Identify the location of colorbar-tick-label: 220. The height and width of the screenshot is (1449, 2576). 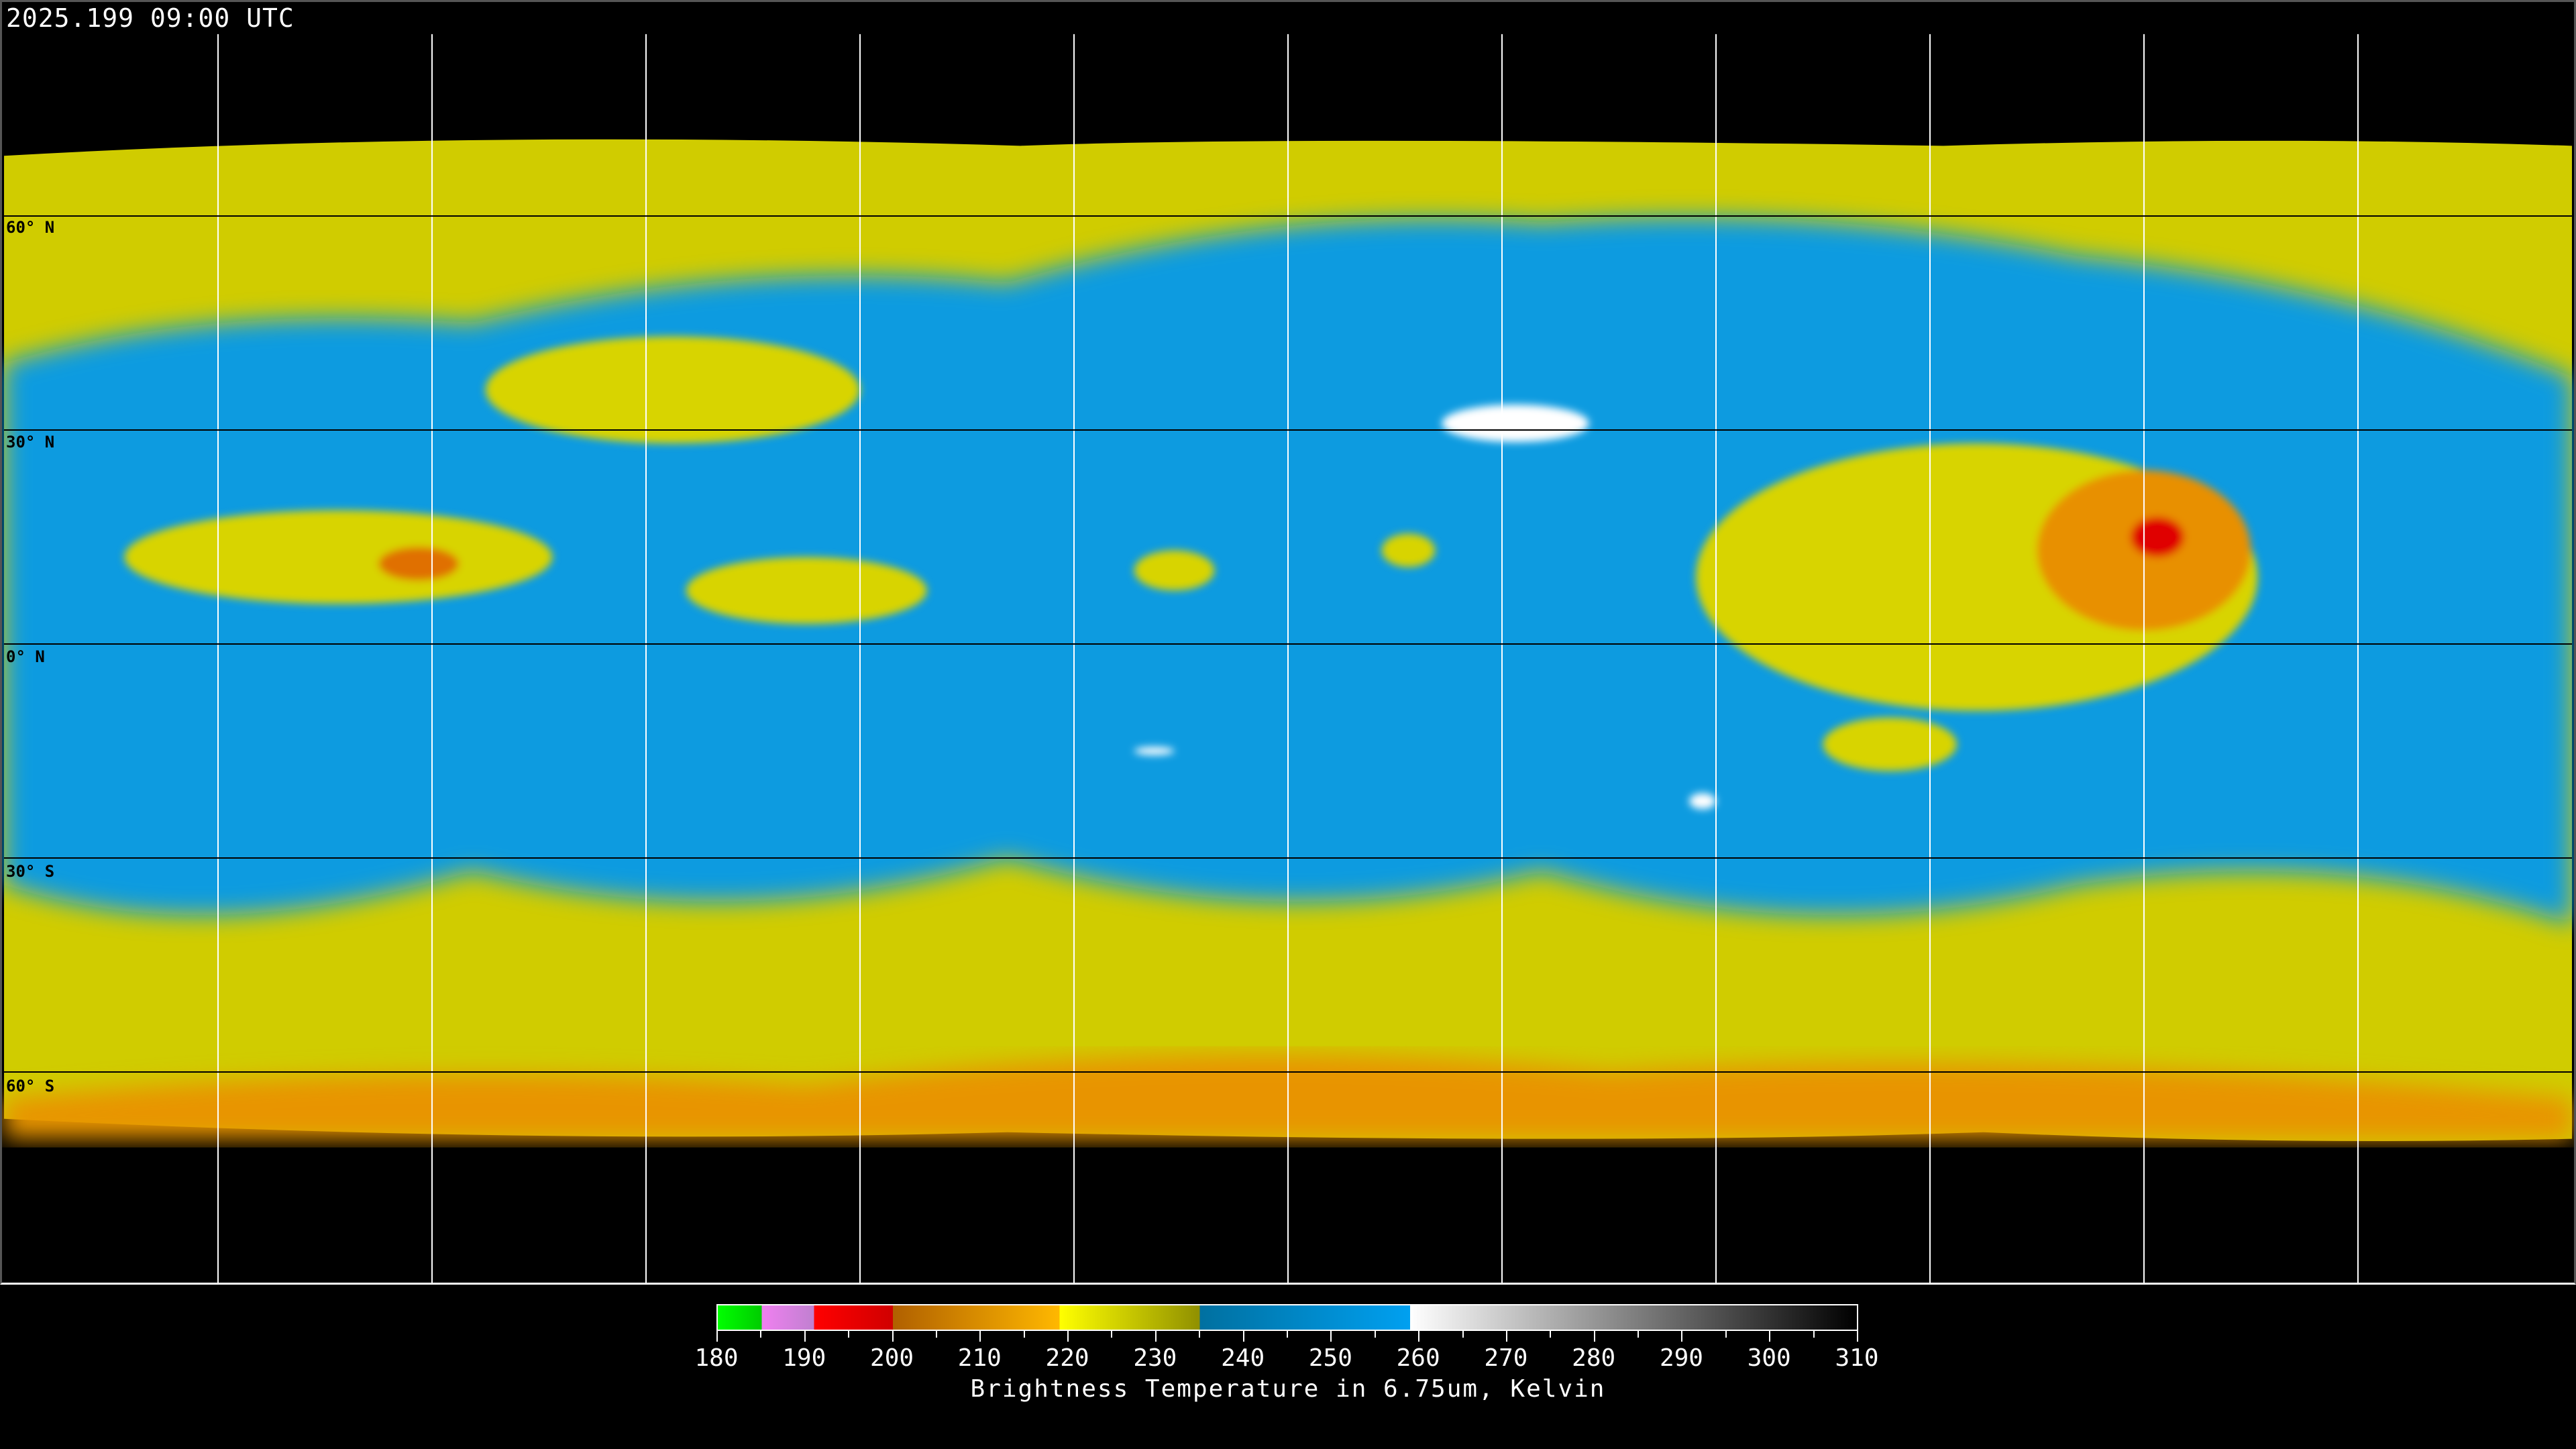
(1067, 1358).